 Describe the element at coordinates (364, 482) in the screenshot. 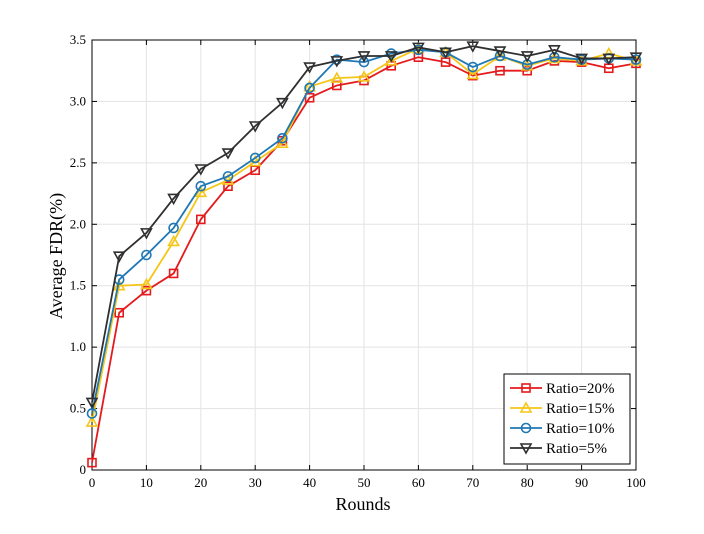

I see `x-tick-label: 50` at that location.